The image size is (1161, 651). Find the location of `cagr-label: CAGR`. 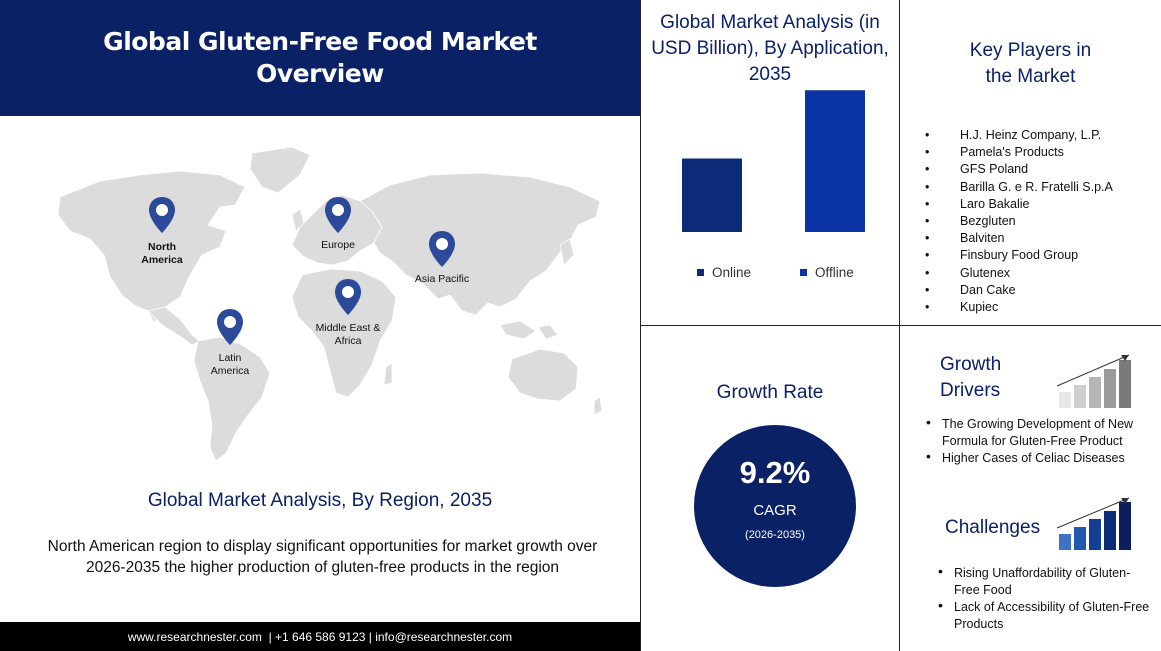

cagr-label: CAGR is located at coordinates (775, 510).